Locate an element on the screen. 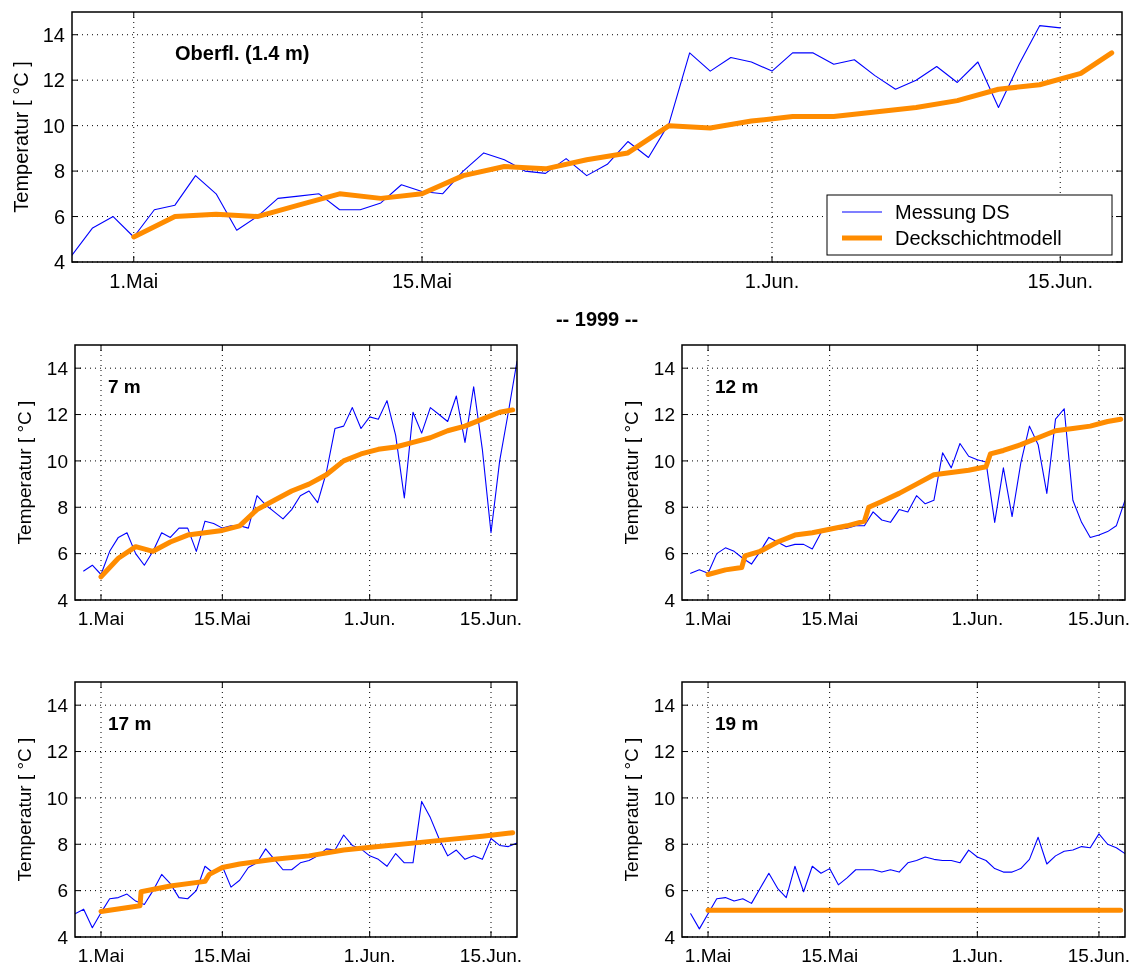 The image size is (1131, 968). text: 17 m is located at coordinates (130, 723).